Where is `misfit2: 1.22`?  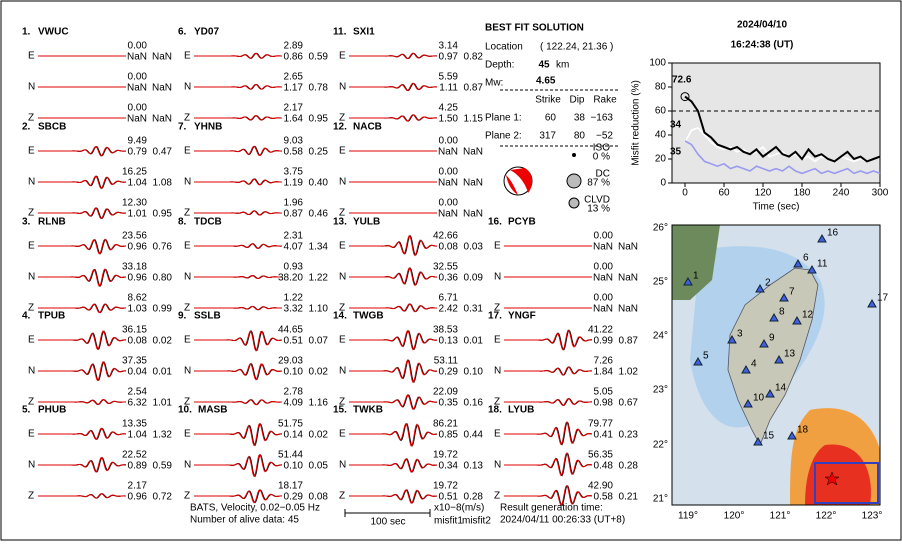 misfit2: 1.22 is located at coordinates (319, 278).